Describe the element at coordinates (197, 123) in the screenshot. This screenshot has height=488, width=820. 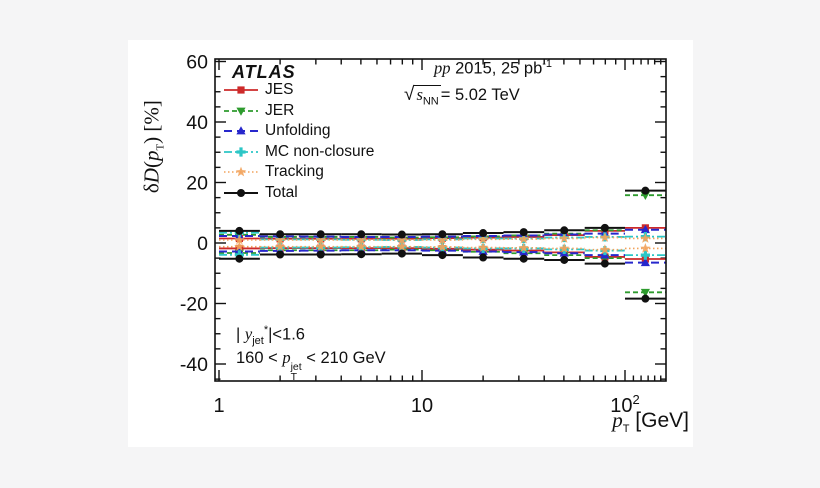
I see `svg-text: 40` at that location.